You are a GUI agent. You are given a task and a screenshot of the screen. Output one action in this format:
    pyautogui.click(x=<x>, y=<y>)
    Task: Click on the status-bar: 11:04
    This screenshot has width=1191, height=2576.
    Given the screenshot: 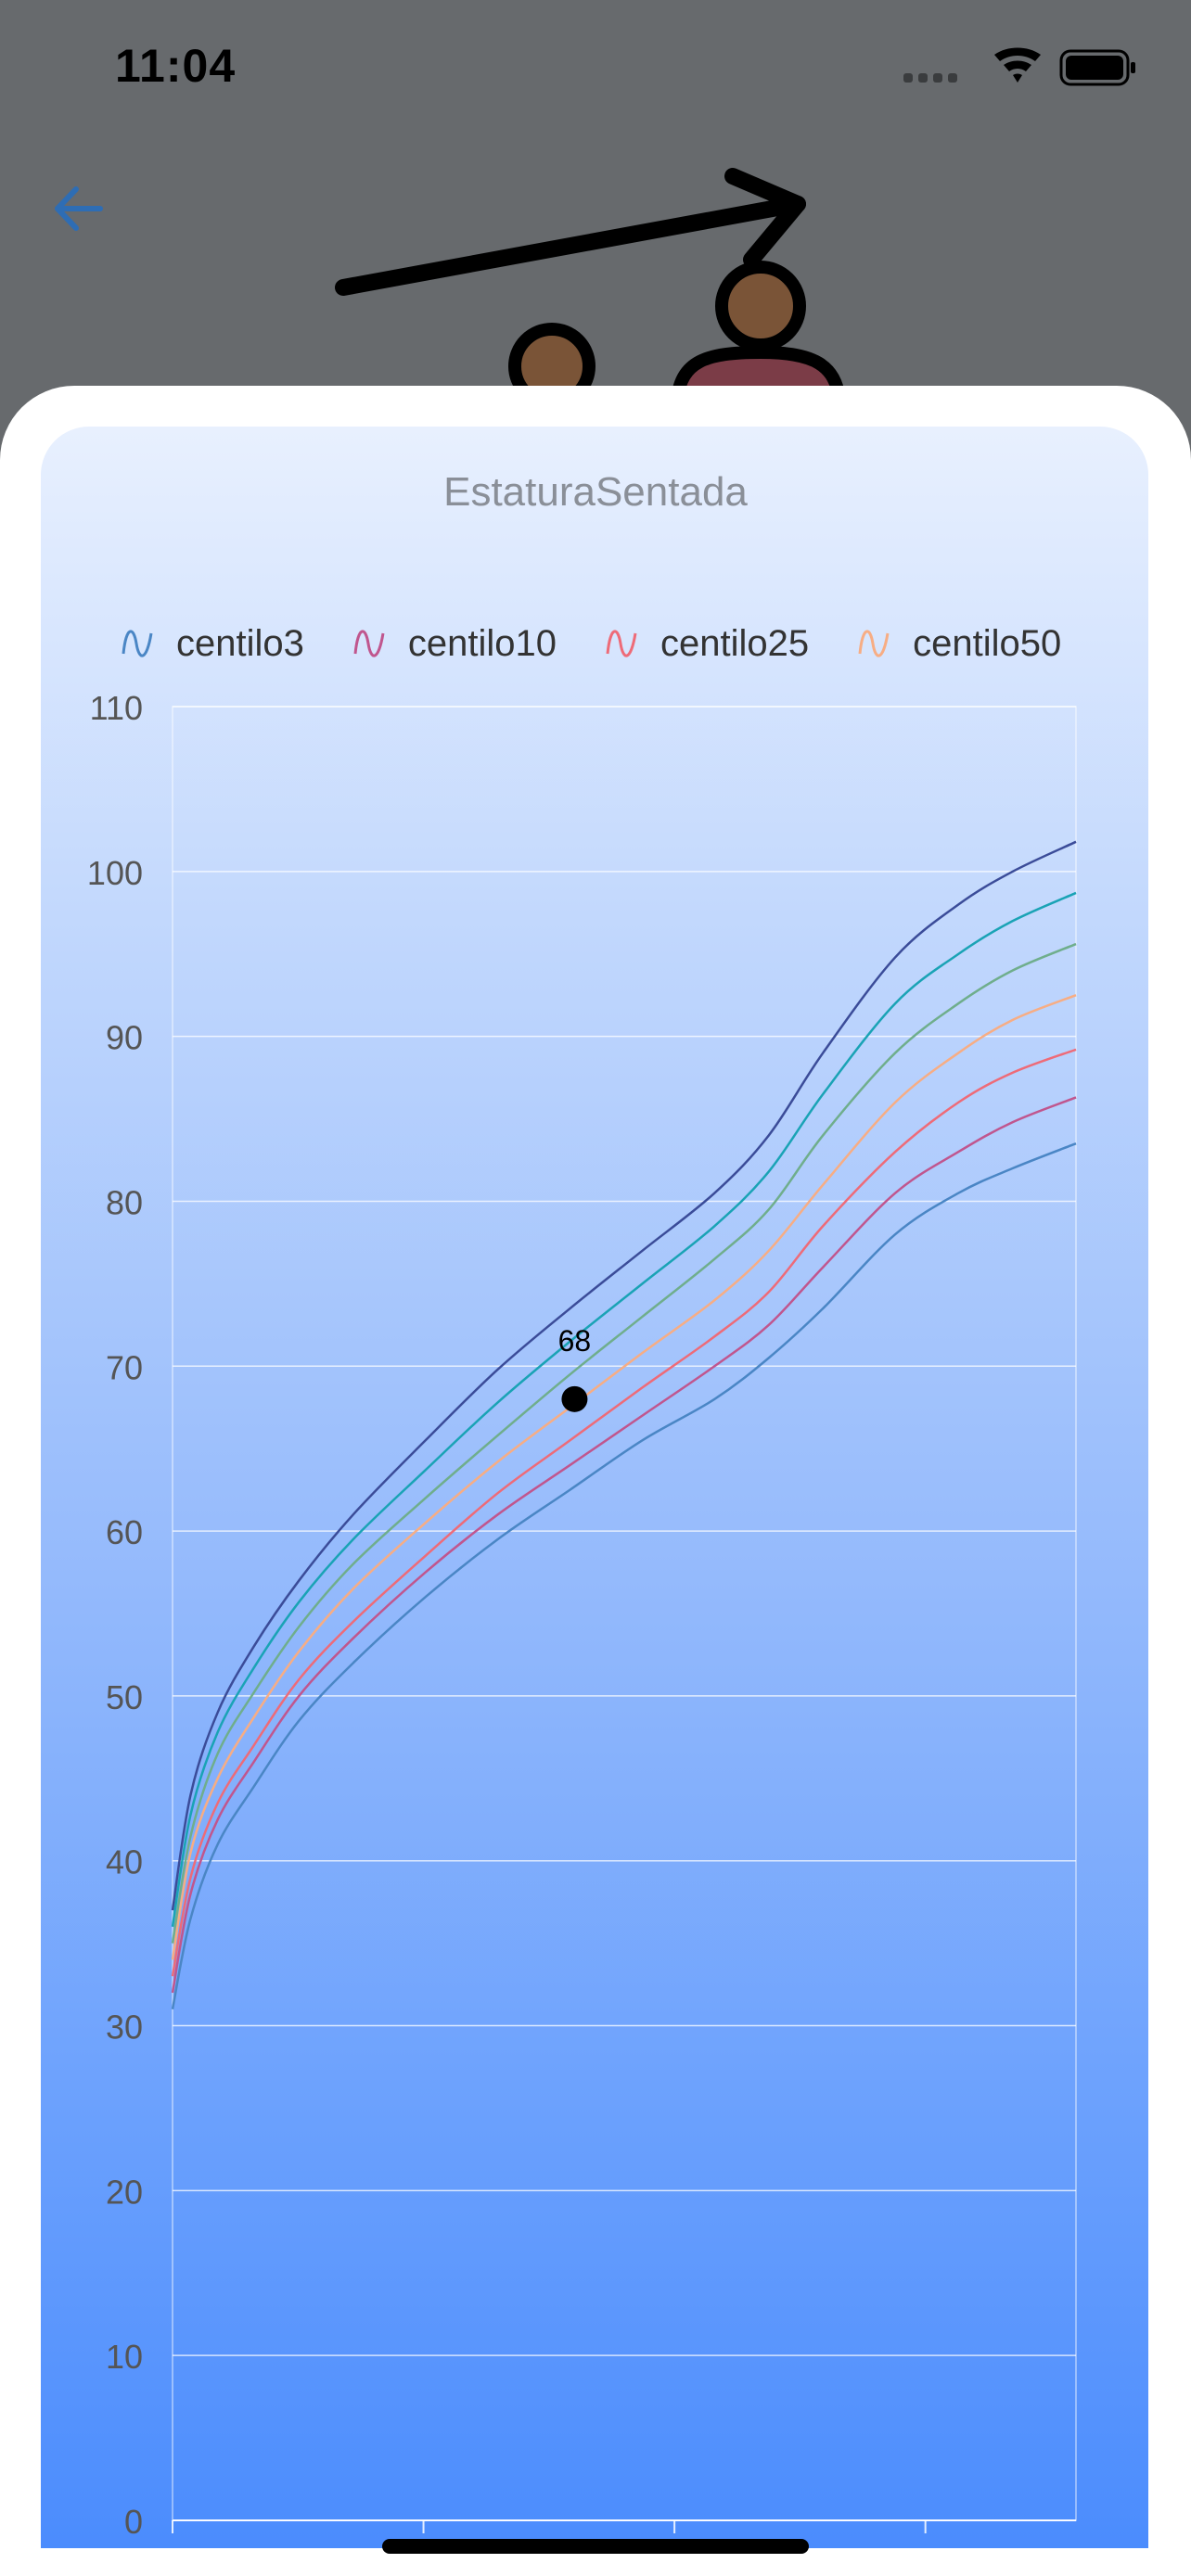 What is the action you would take?
    pyautogui.click(x=595, y=65)
    